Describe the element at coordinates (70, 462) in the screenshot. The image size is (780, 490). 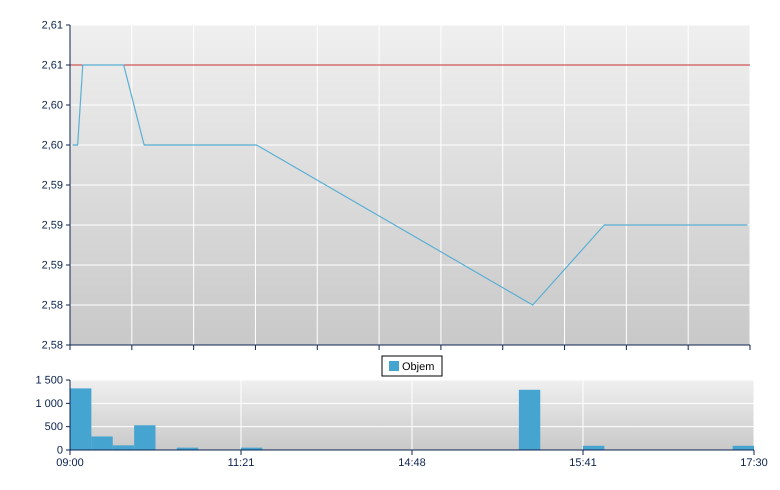
I see `x-tick-label: 09:00` at that location.